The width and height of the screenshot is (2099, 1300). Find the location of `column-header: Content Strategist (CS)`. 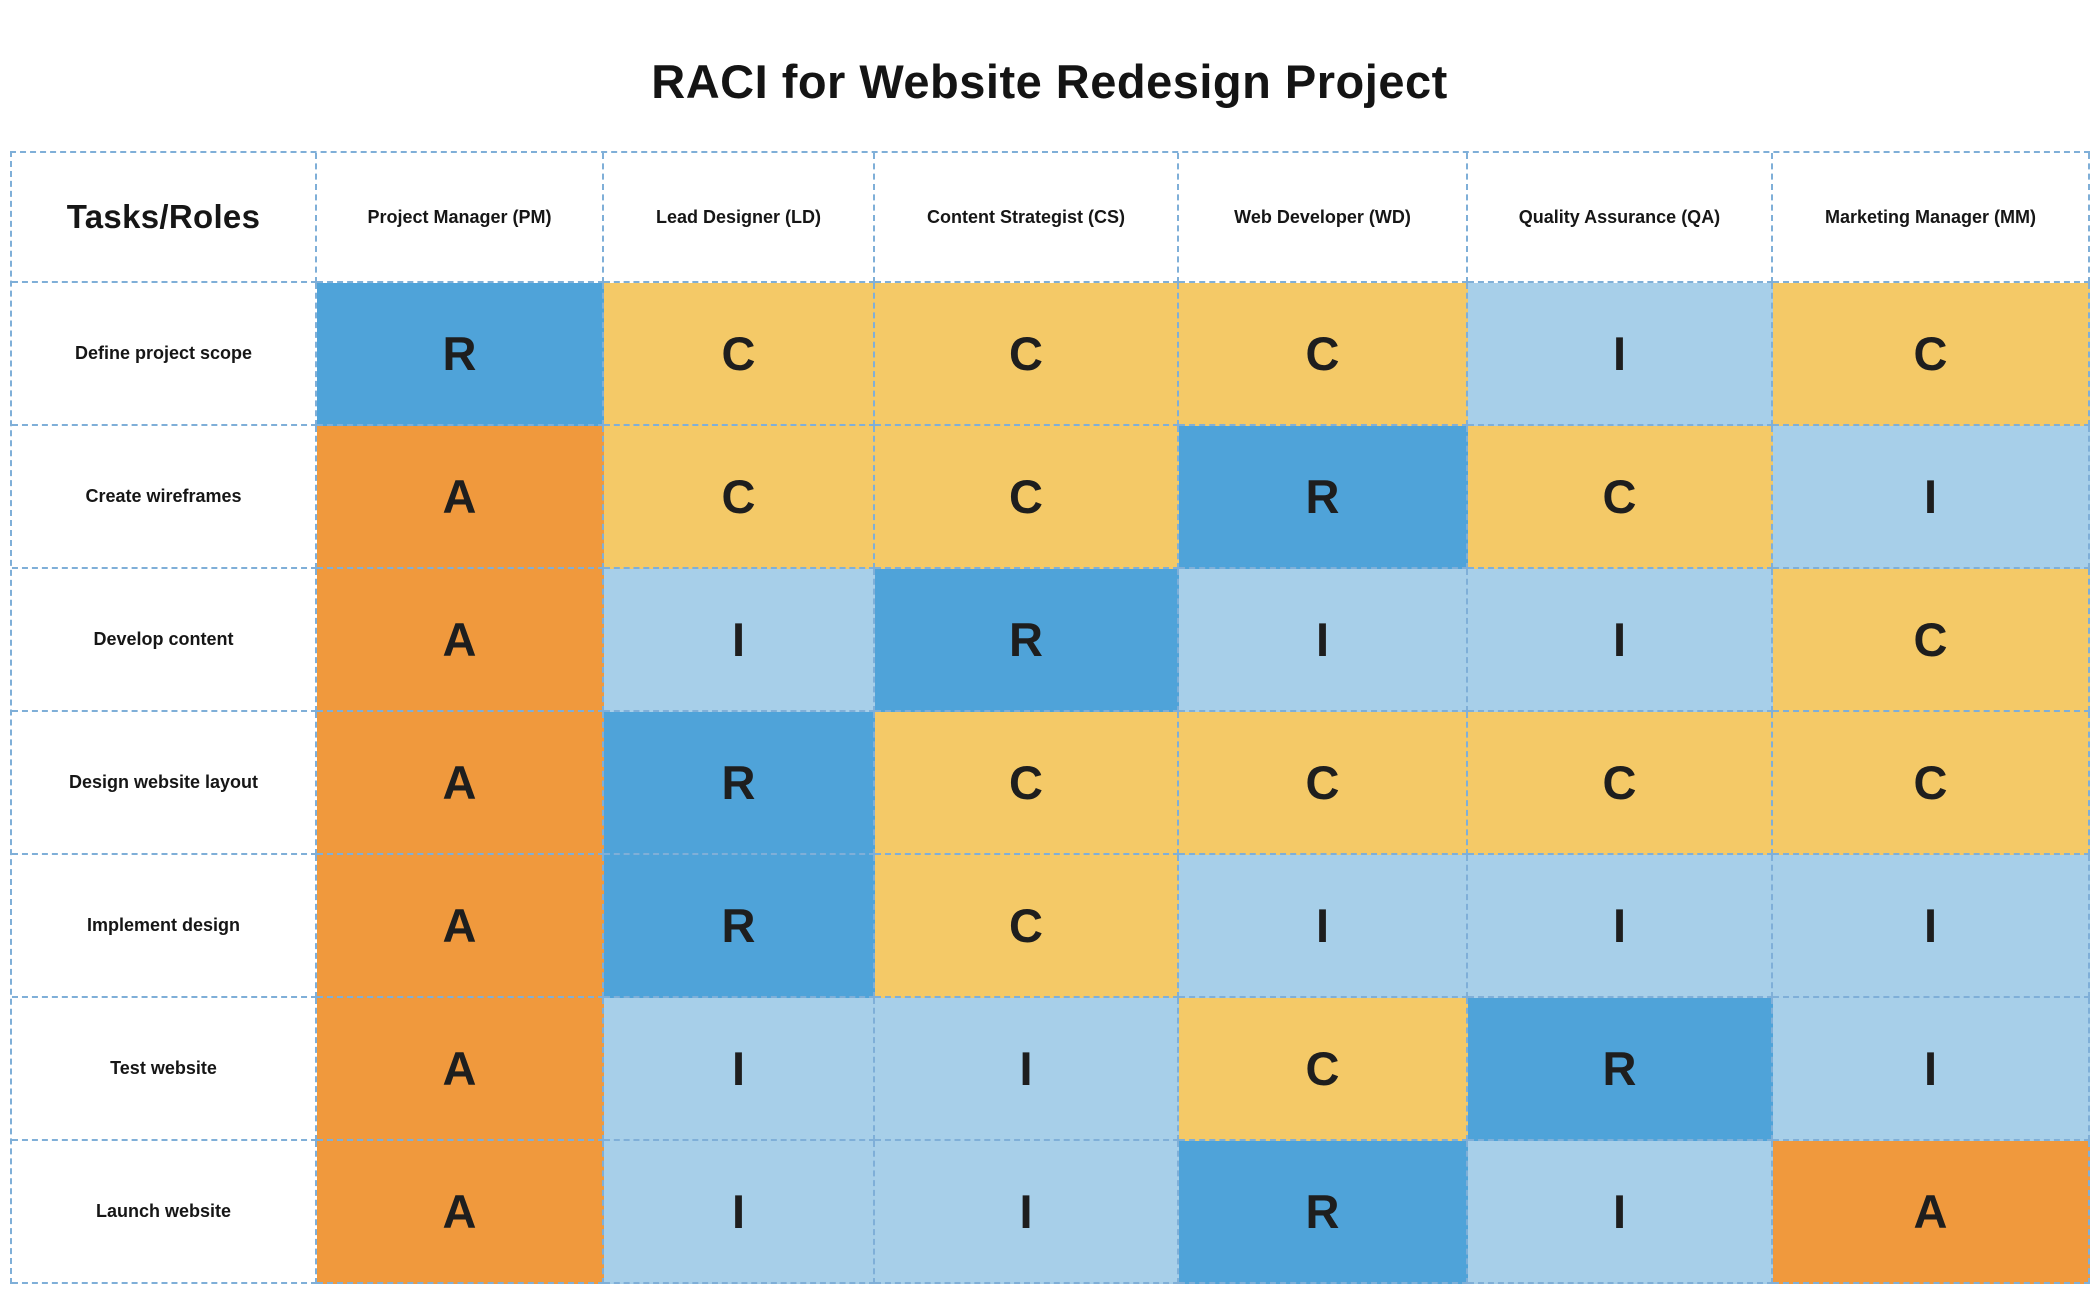

column-header: Content Strategist (CS) is located at coordinates (1027, 218).